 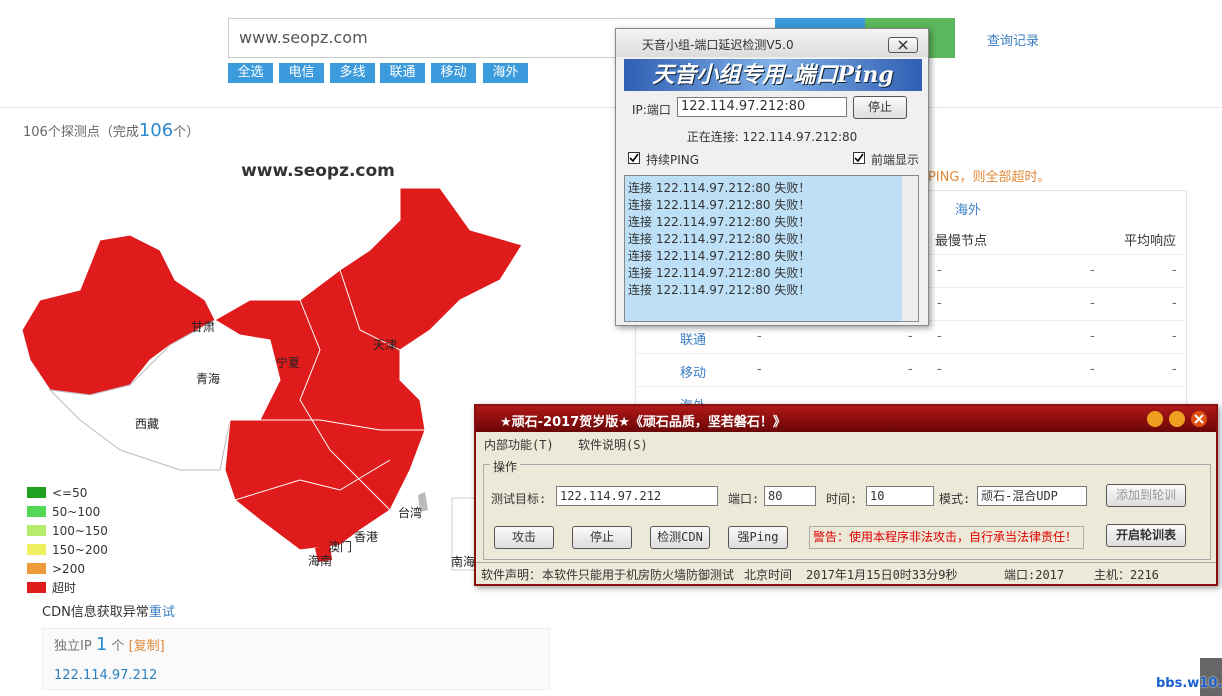 I want to click on window-title: 天音小组-端口延迟检测V5.0, so click(x=718, y=45).